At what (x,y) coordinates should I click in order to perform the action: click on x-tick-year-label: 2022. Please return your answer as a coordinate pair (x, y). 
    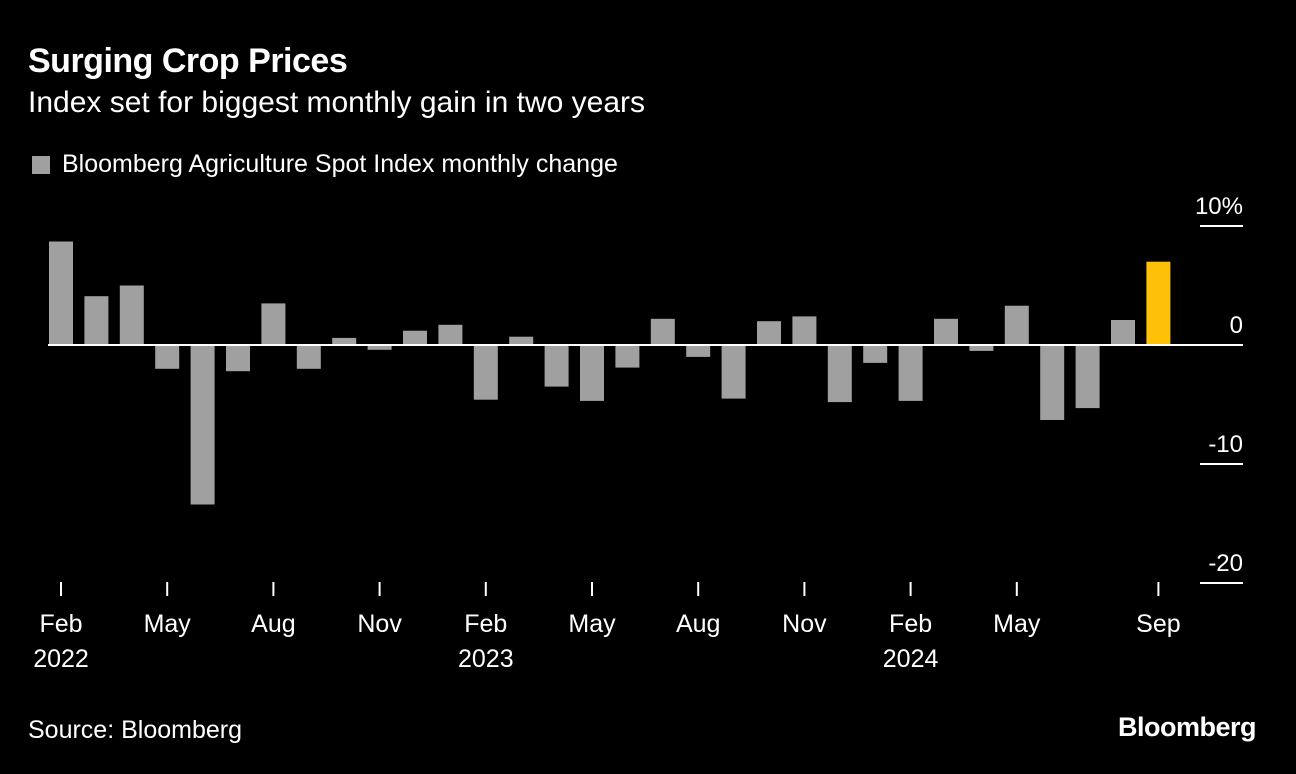
    Looking at the image, I should click on (61, 659).